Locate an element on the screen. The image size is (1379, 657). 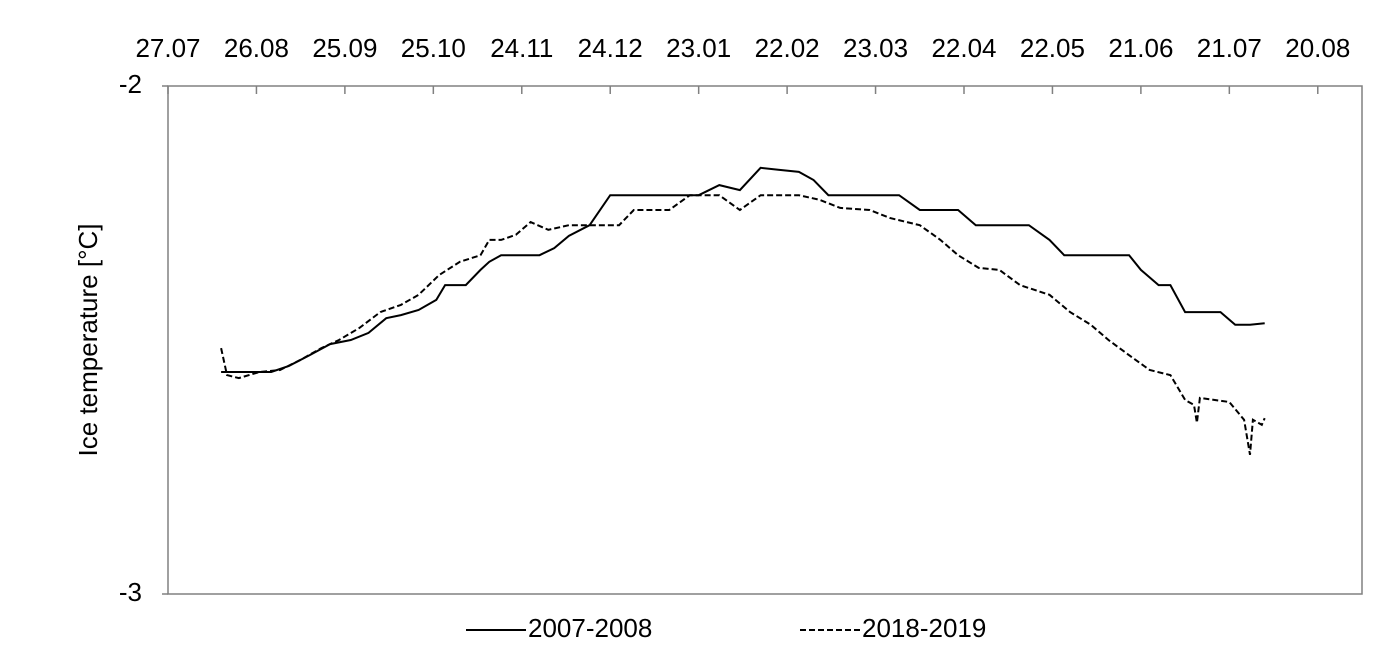
x-tick-label: 22.05 is located at coordinates (1052, 48).